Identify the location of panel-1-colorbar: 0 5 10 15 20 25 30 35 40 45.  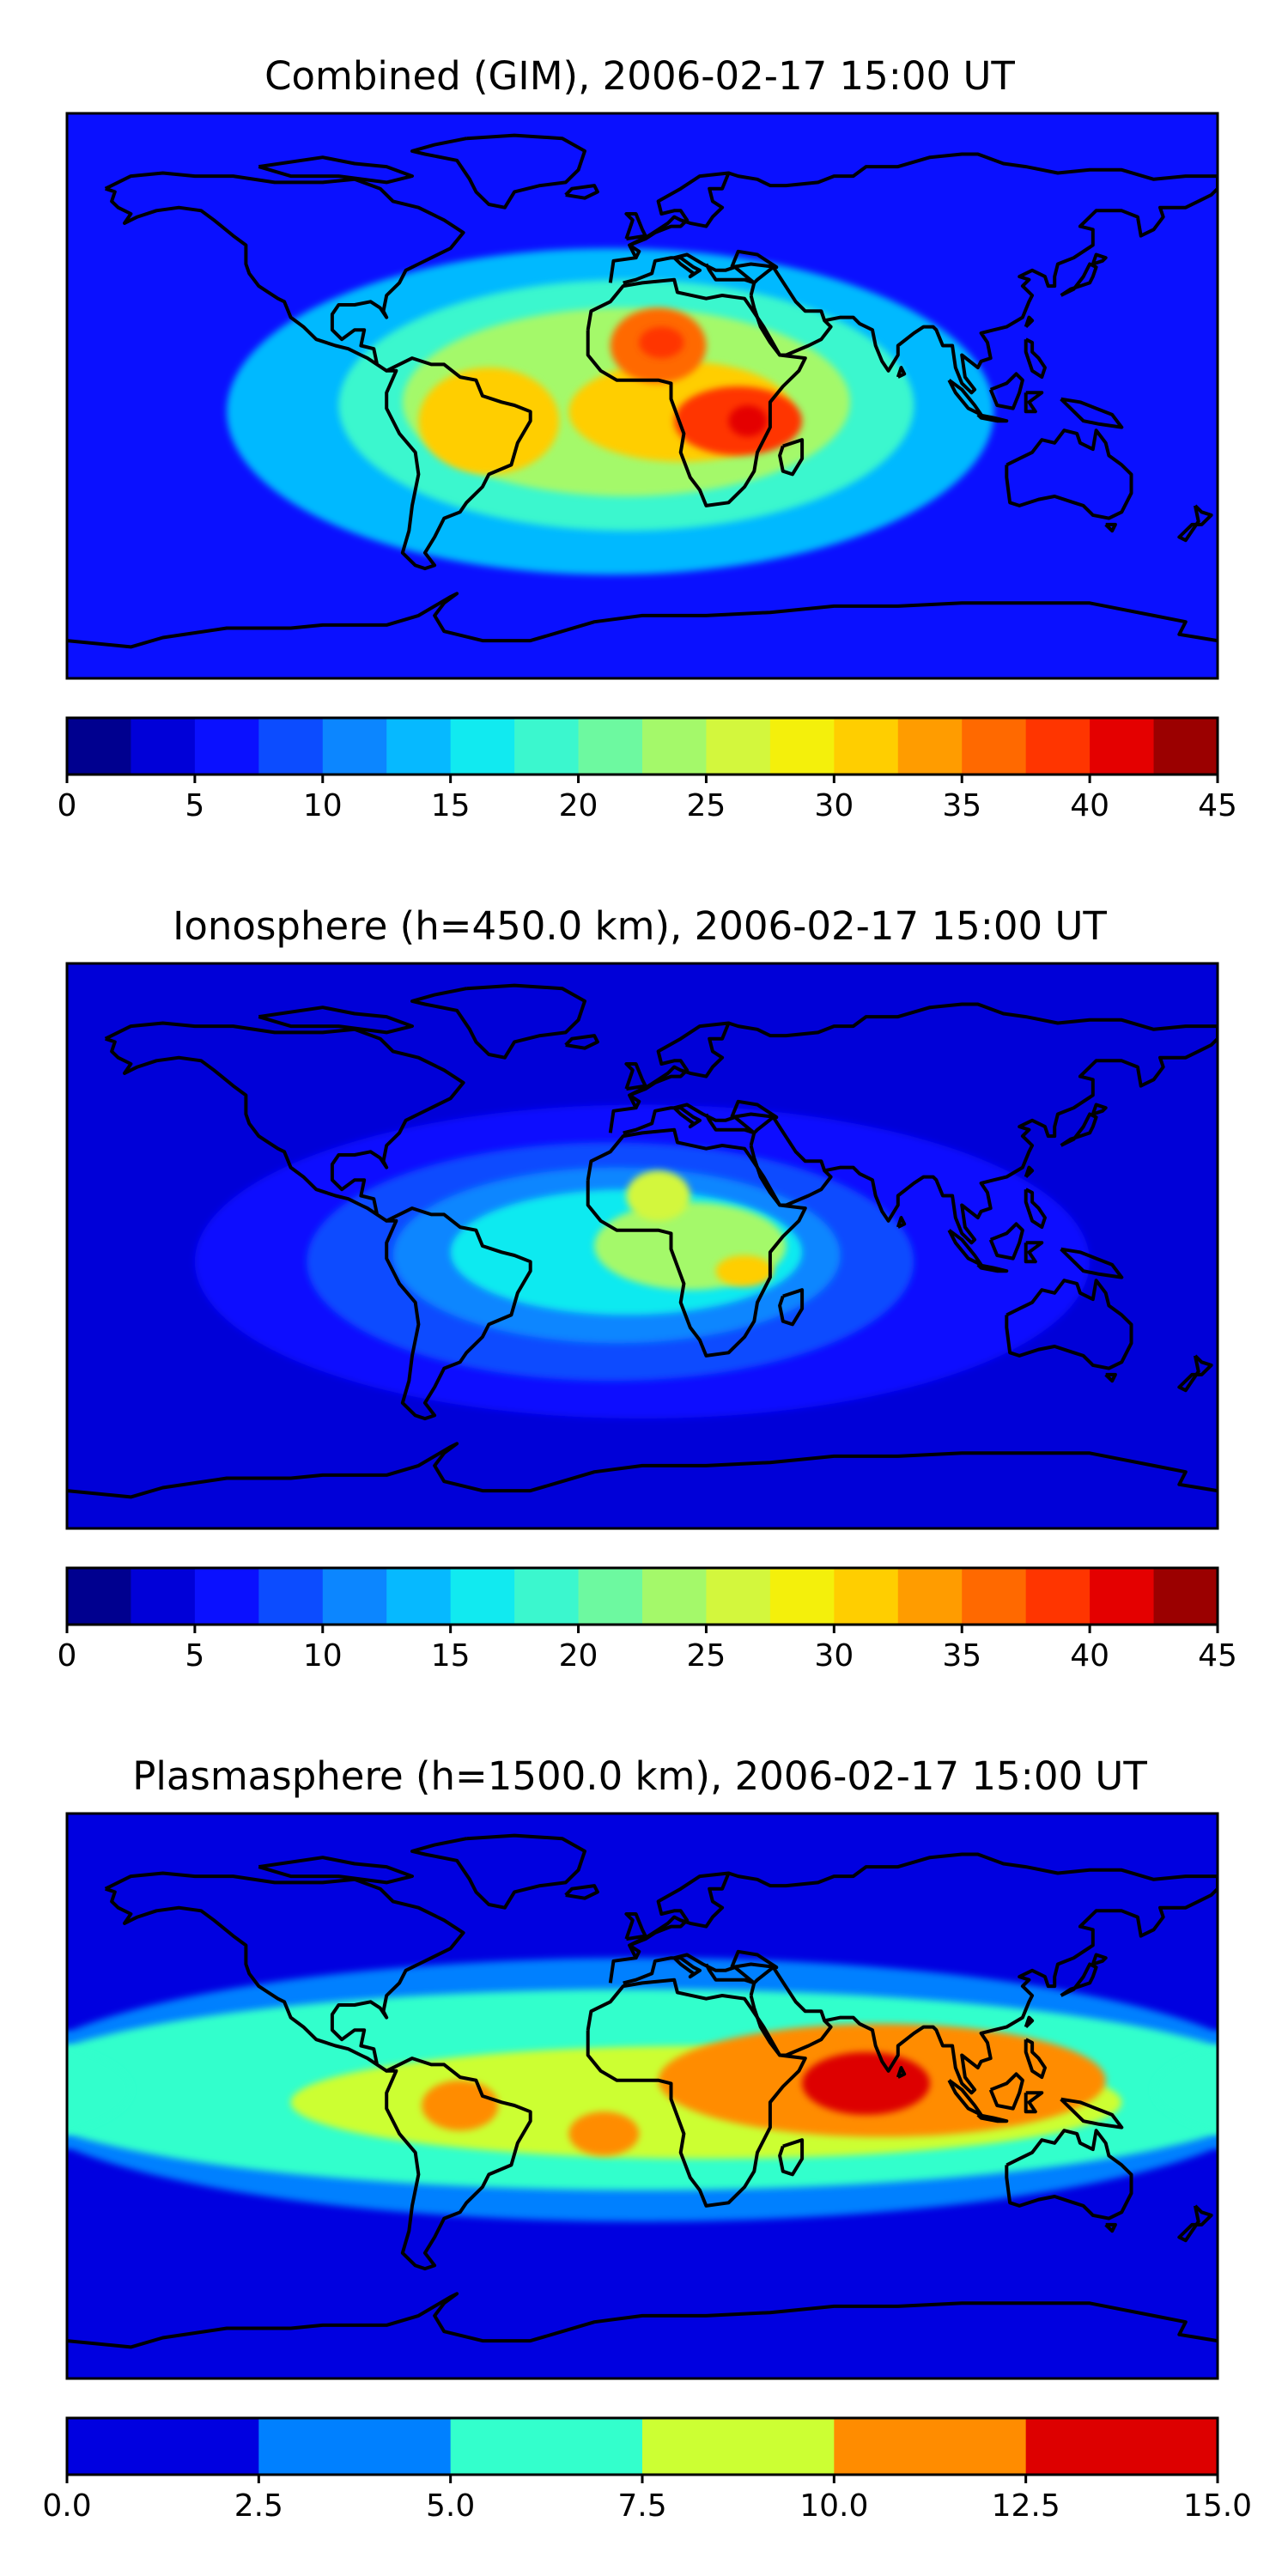
(647, 770).